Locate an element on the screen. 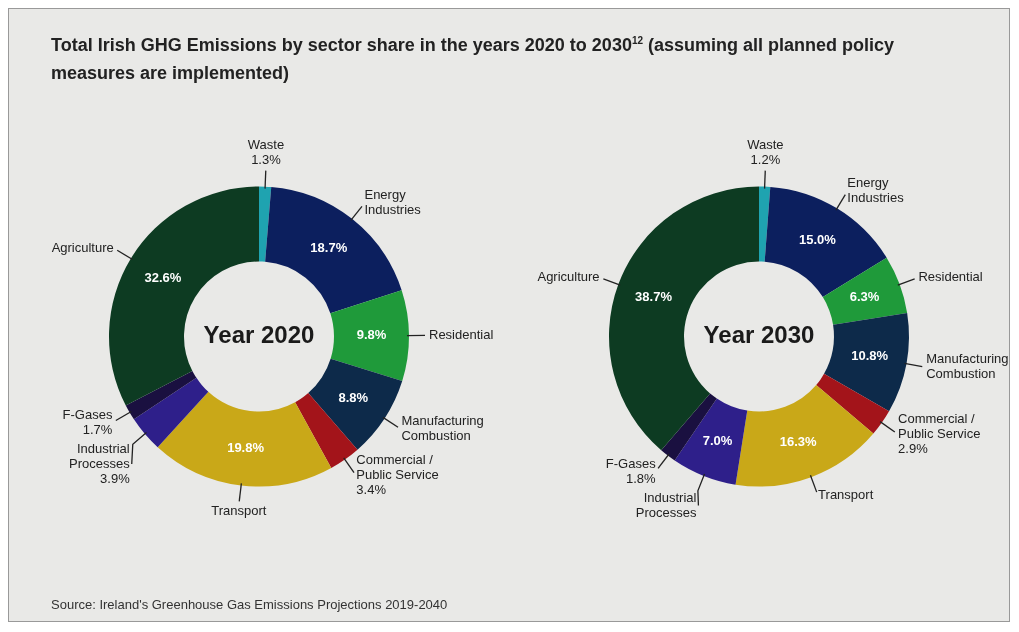  data-label: 1.7% is located at coordinates (97, 429).